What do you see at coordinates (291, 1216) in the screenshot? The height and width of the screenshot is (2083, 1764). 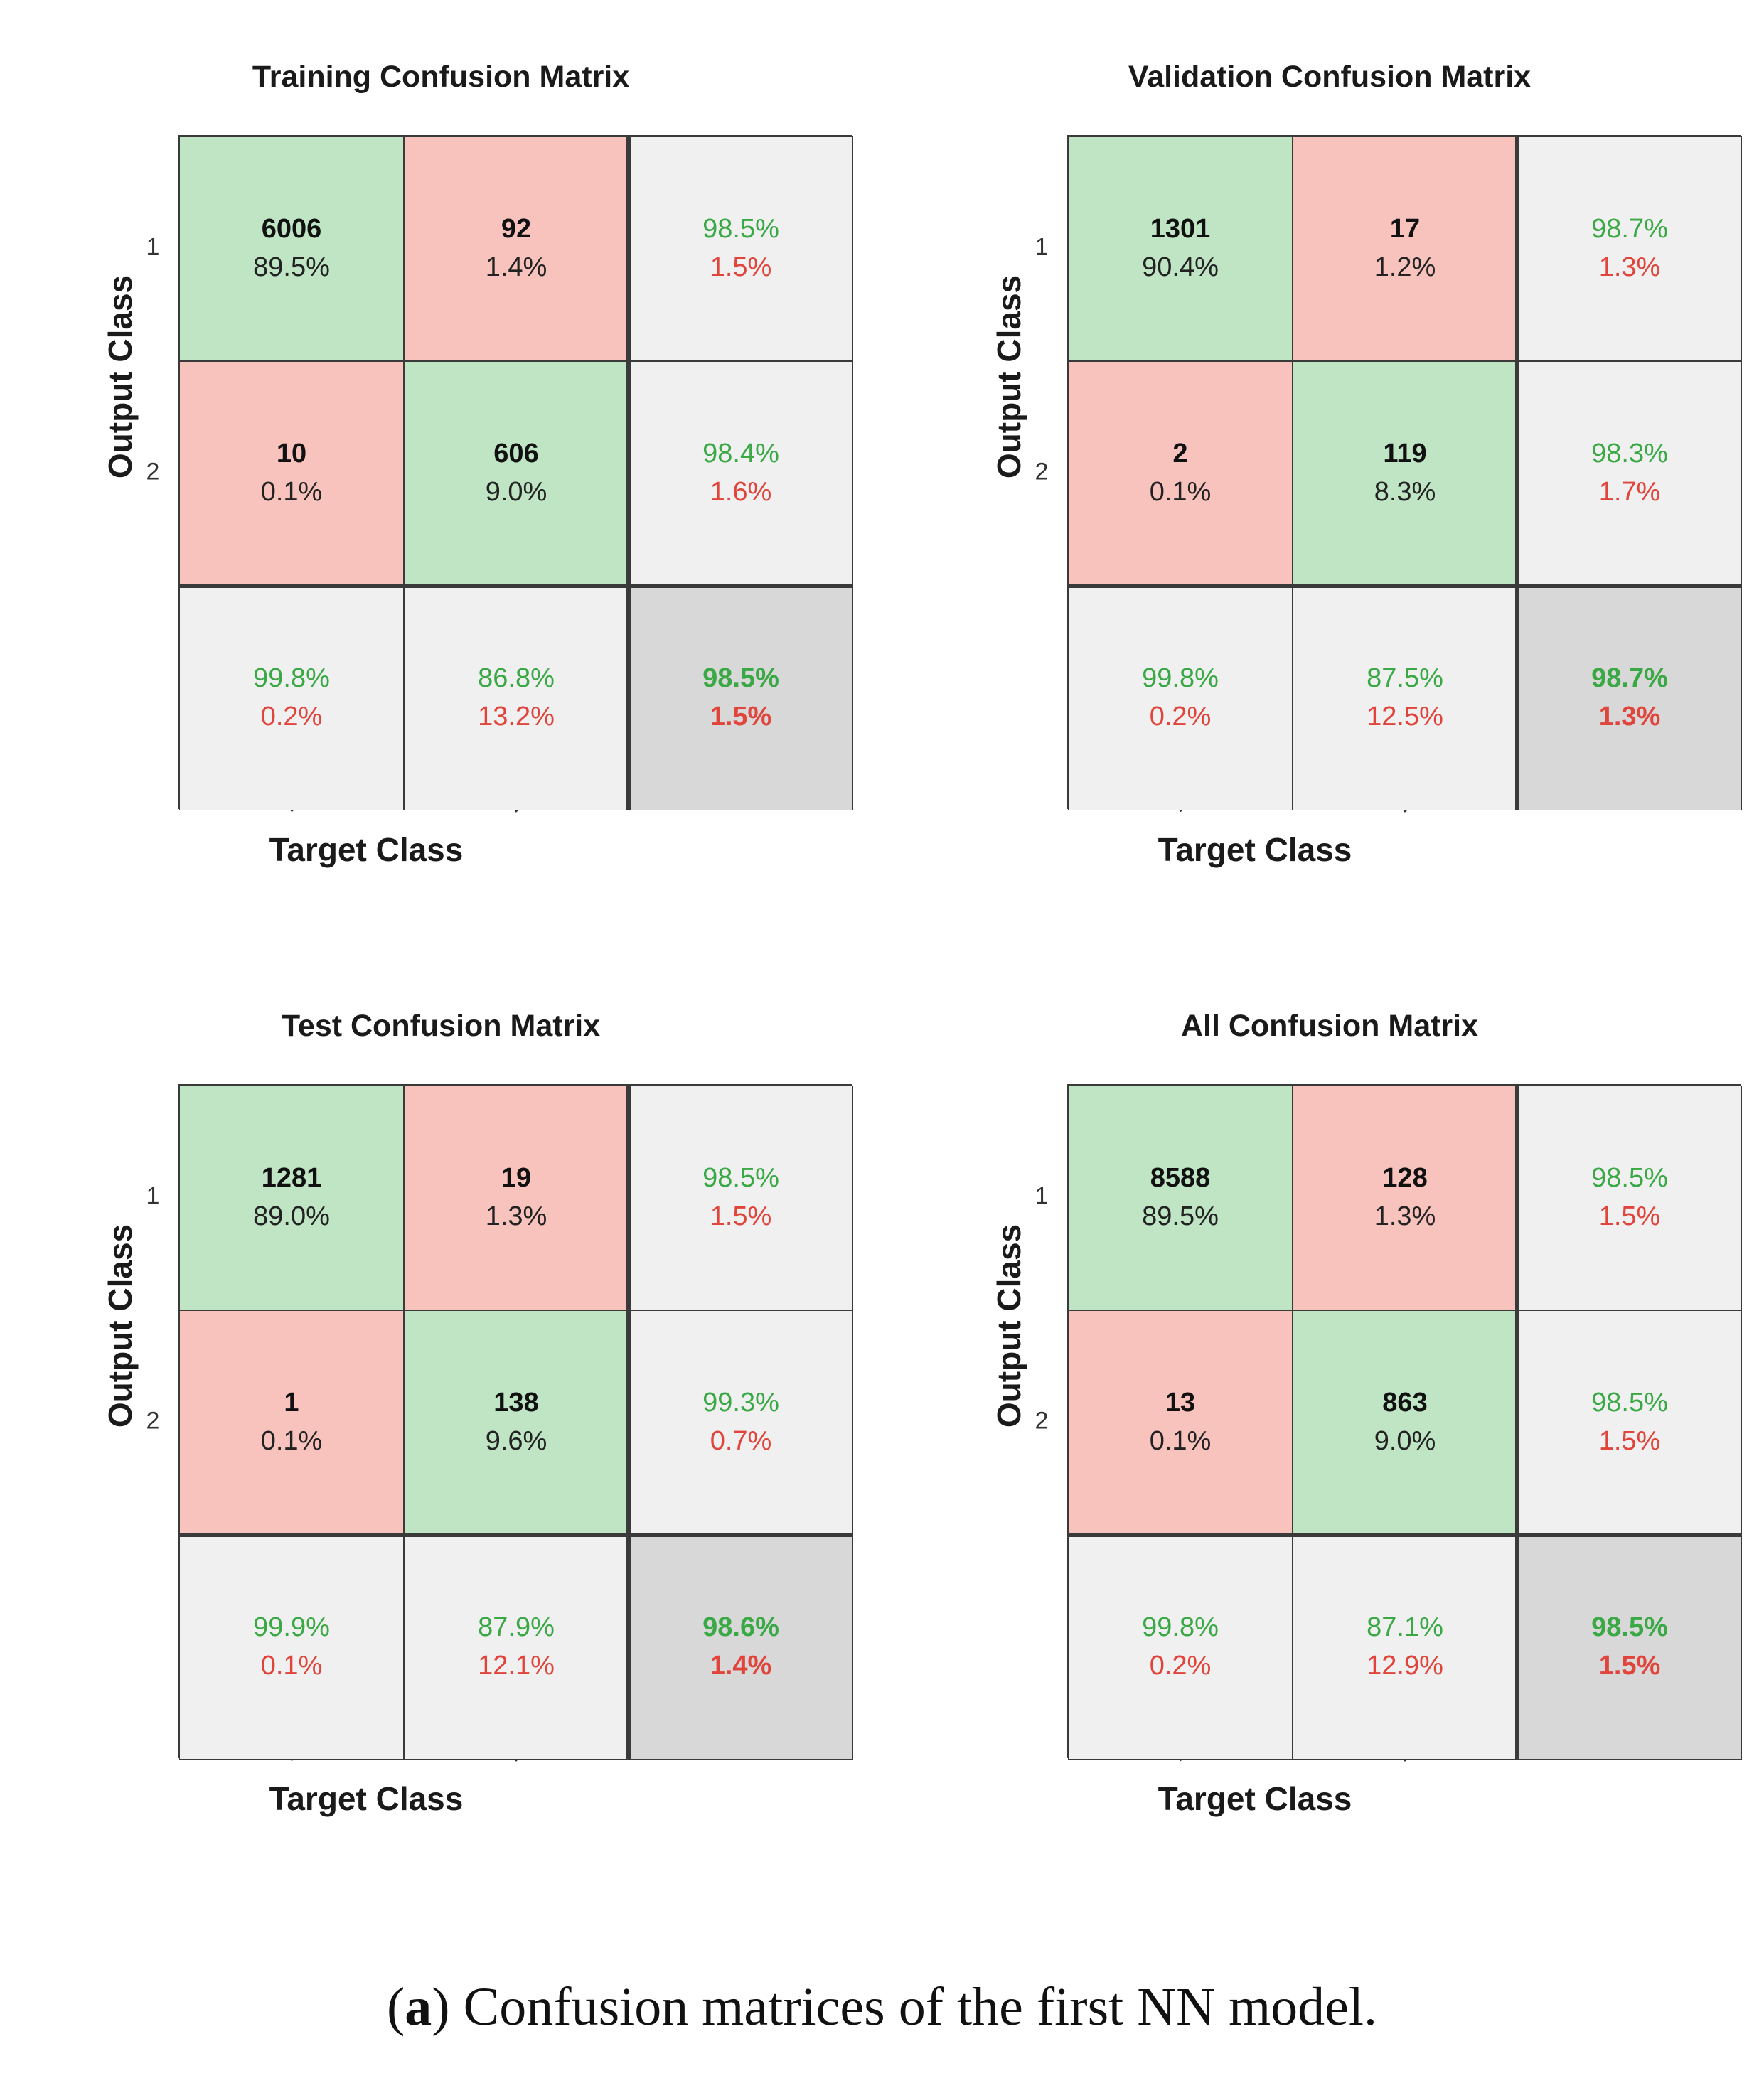 I see `cell-secondary-value: 89.0%` at bounding box center [291, 1216].